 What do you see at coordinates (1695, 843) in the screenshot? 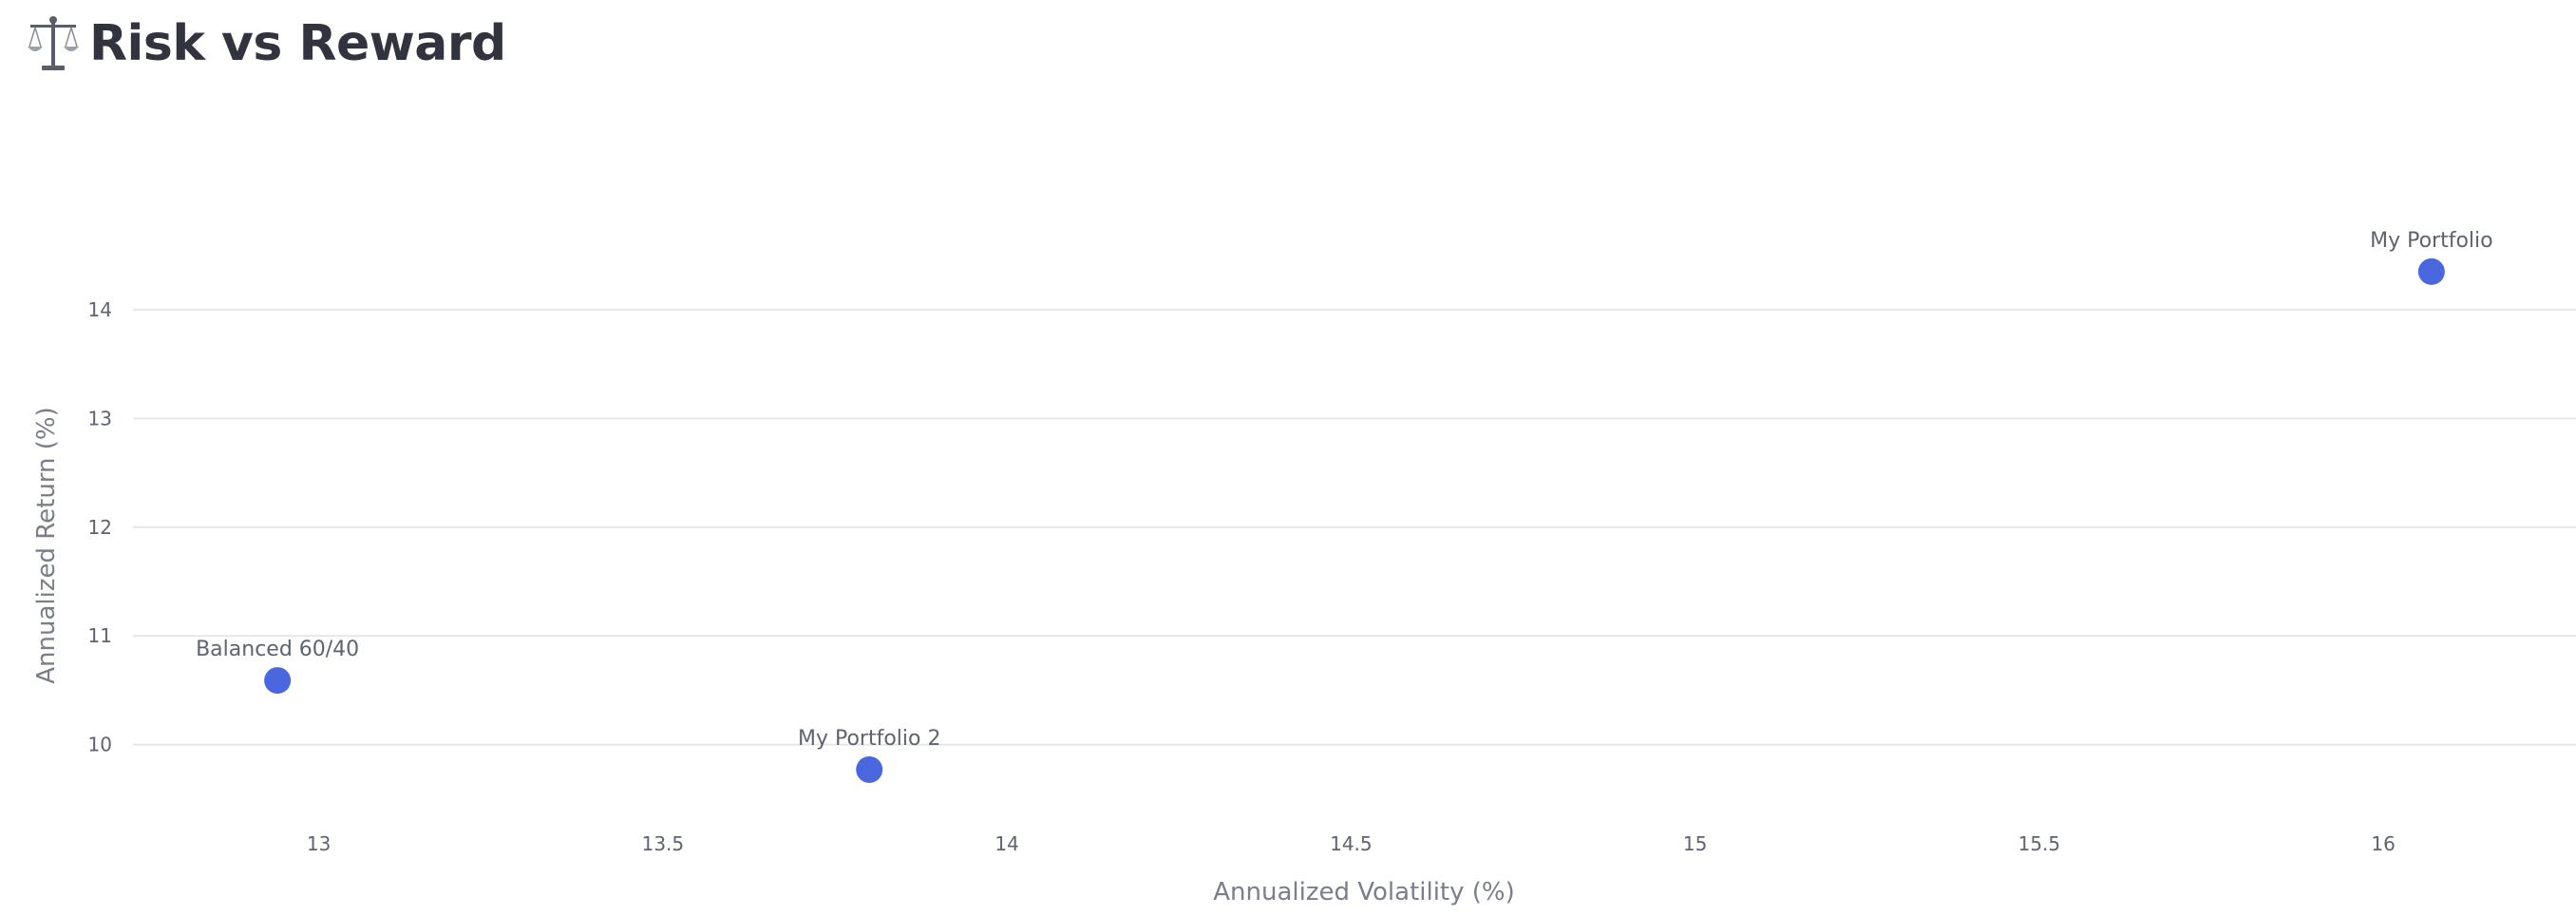
I see `x-tick-label: 15` at bounding box center [1695, 843].